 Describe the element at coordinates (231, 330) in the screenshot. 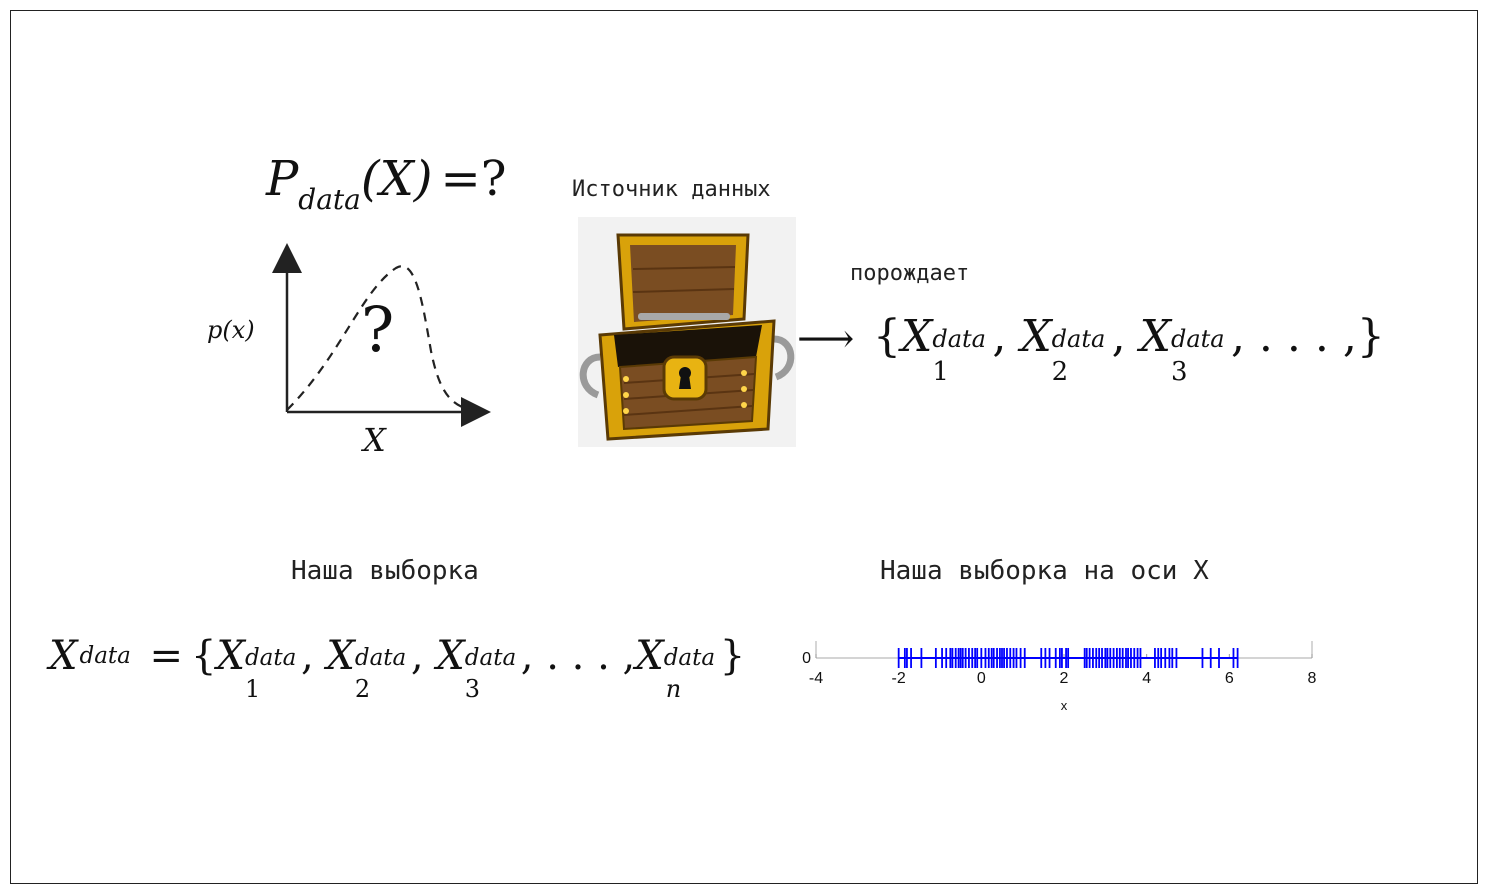

I see `sketch-y-label: p(x)` at that location.